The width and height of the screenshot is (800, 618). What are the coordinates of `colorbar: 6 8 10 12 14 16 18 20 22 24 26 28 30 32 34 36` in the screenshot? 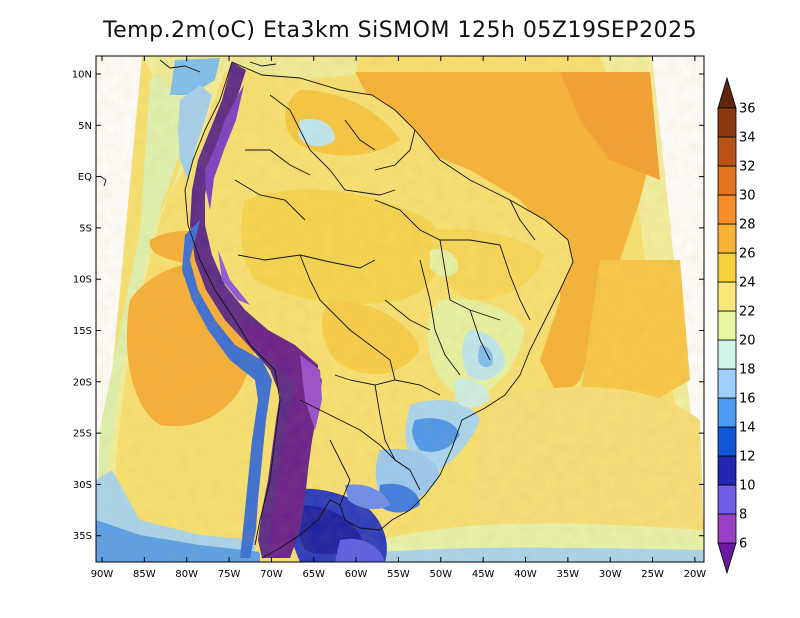 It's located at (736, 325).